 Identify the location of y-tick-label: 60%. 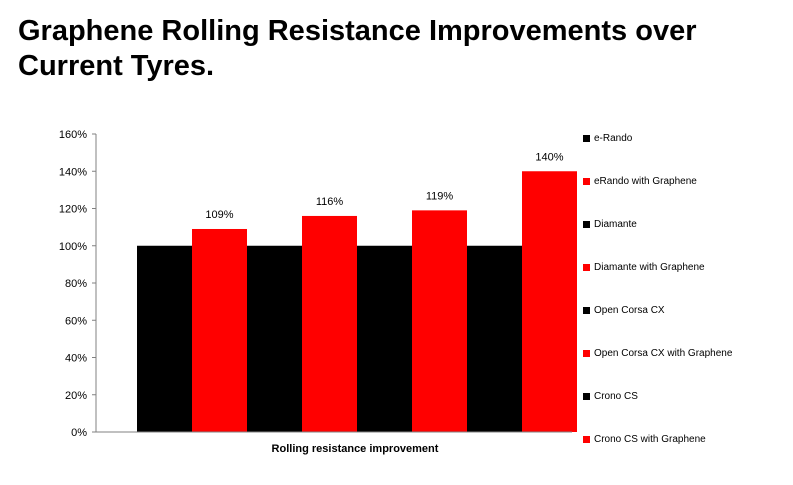
(76, 321).